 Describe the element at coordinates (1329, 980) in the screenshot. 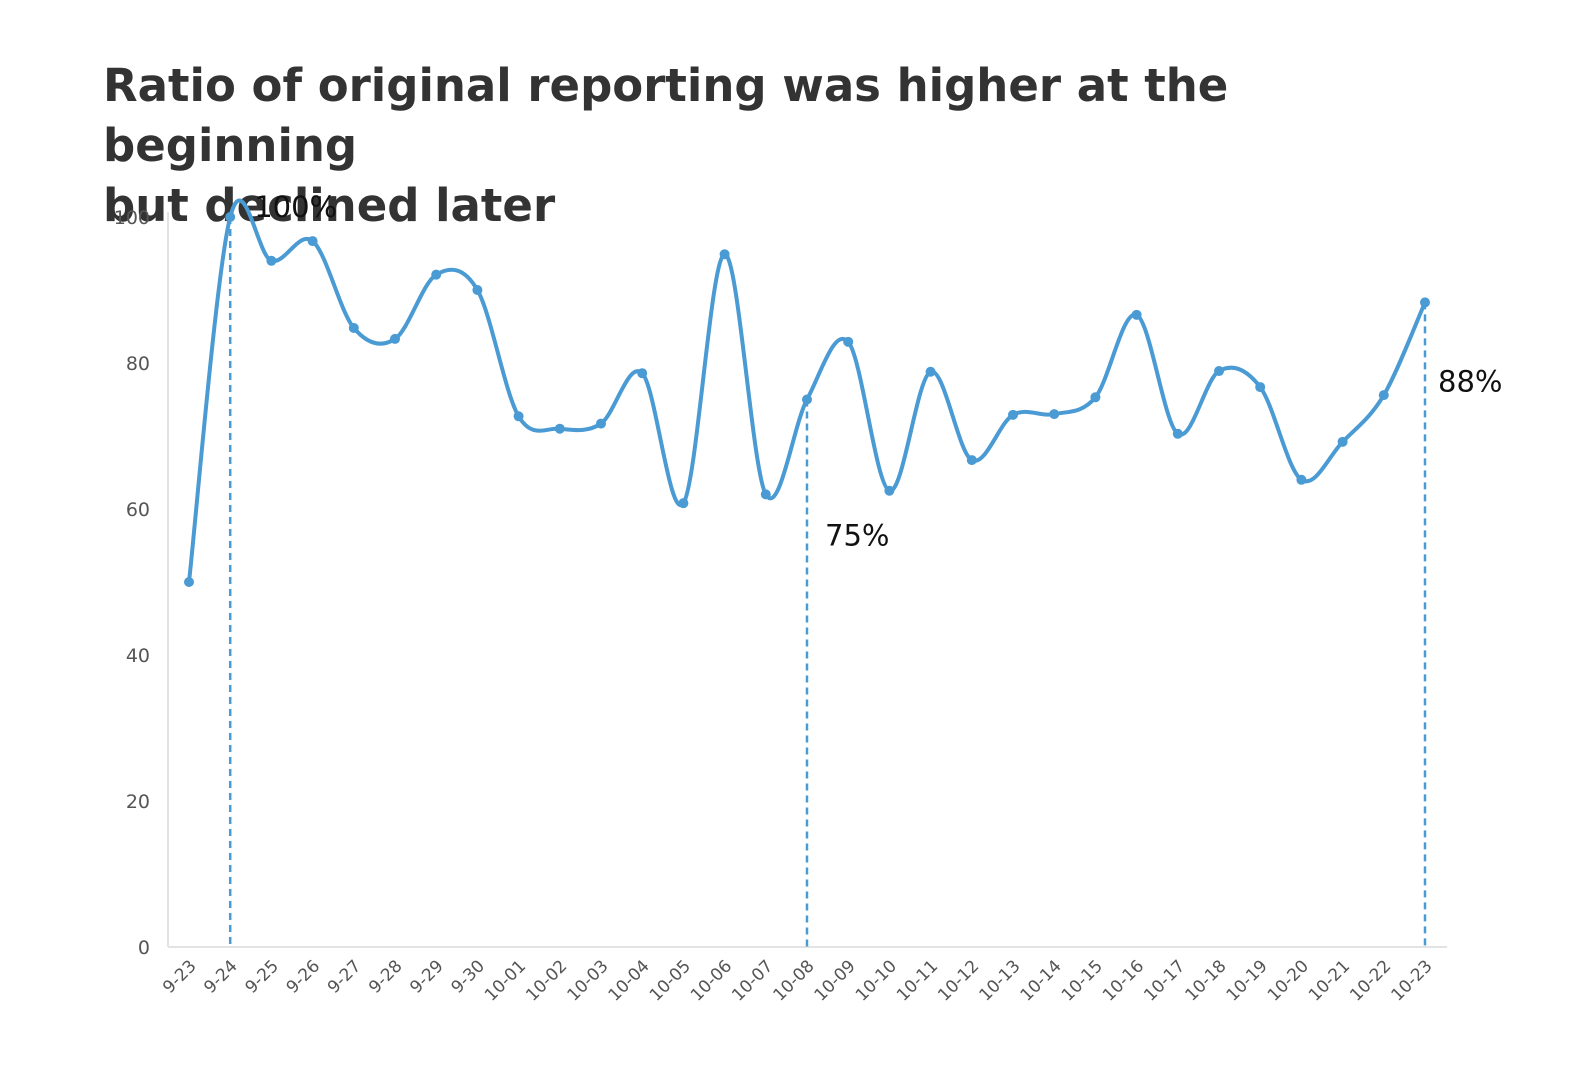

I see `x-tick-label: 10-21` at that location.